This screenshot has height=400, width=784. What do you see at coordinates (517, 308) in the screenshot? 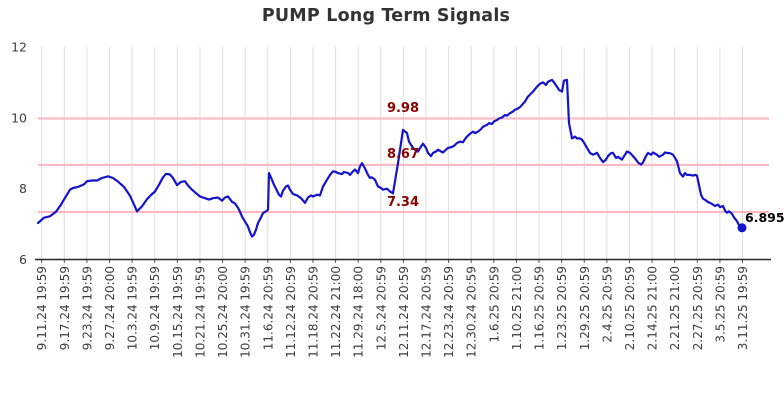
I see `x-tick-label: 1.10.25 21:00` at bounding box center [517, 308].